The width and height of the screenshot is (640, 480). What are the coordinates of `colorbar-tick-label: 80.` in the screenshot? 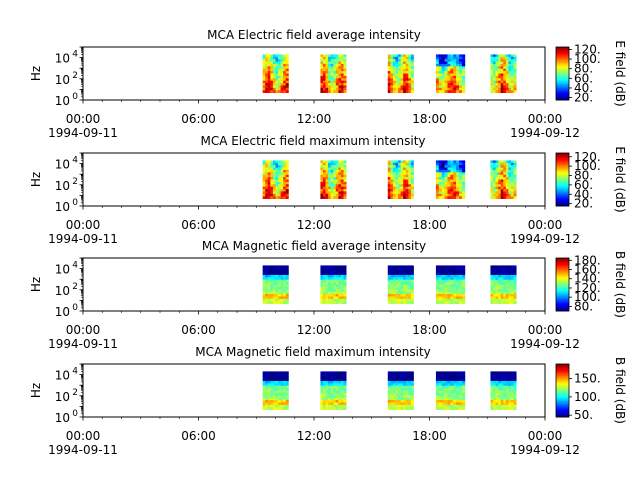 It's located at (583, 306).